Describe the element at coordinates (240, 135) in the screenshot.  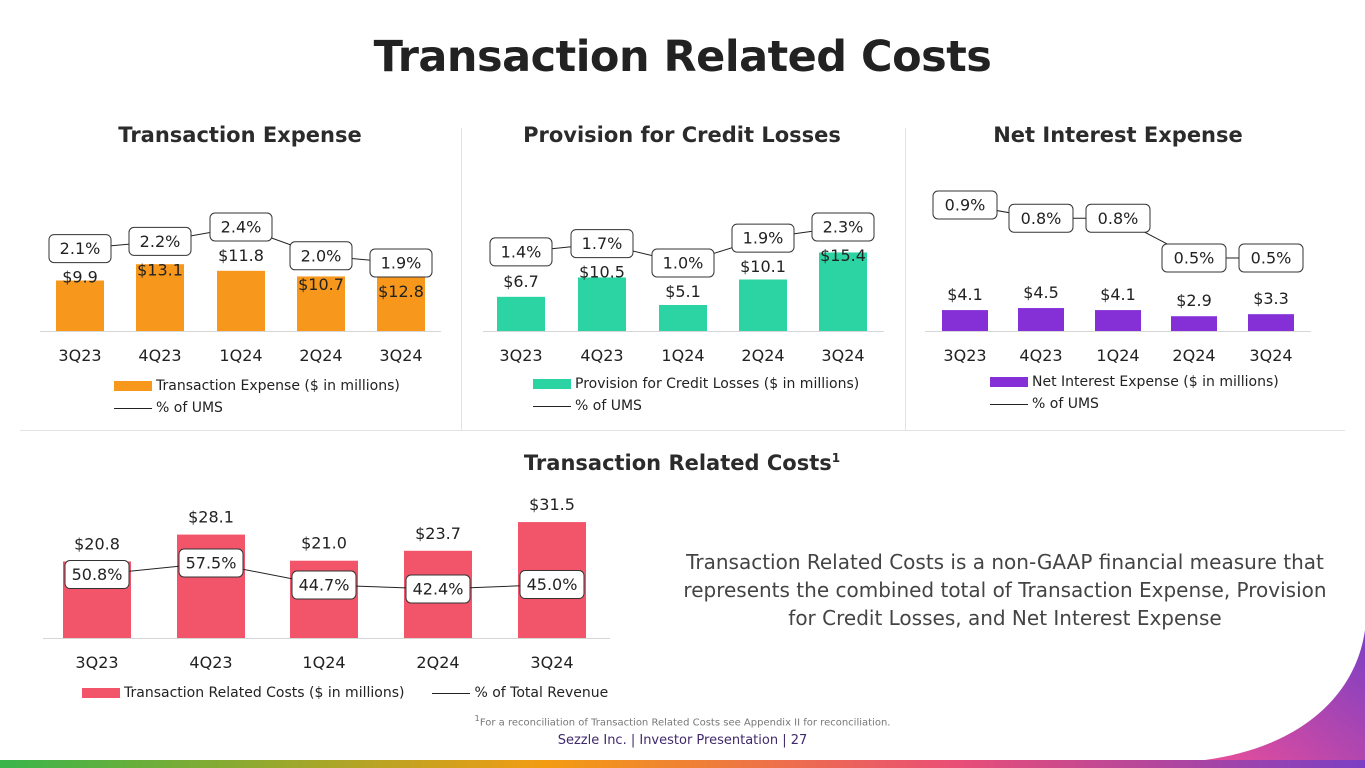
I see `chart-title-transaction-expense: Transaction Expense` at that location.